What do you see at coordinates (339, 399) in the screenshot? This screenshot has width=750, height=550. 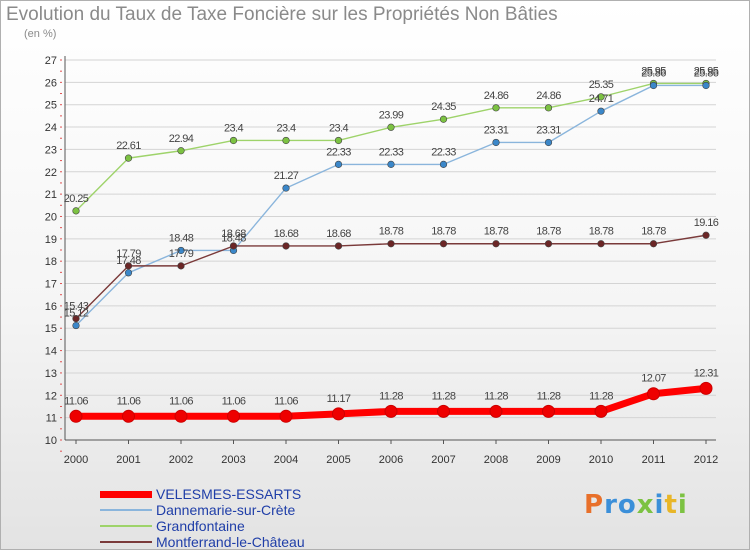 I see `data-label: 11.17` at bounding box center [339, 399].